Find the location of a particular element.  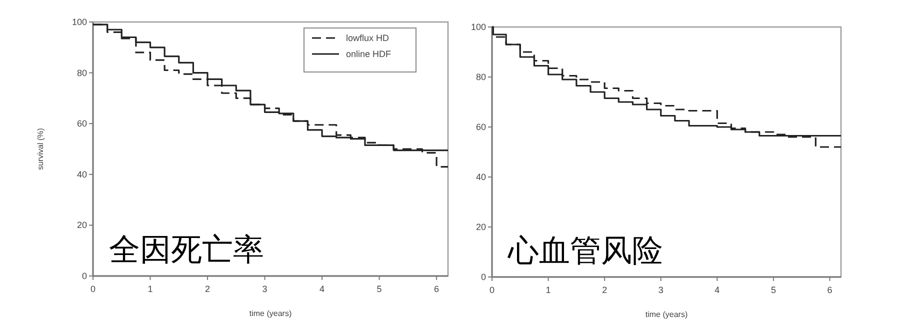

y-axis-title: survival (%) is located at coordinates (40, 149).